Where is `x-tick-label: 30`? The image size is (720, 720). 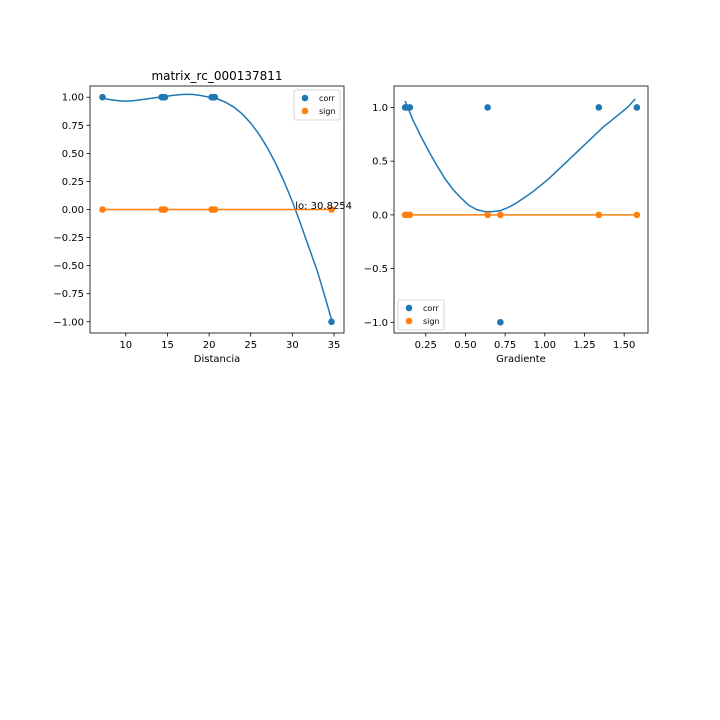 x-tick-label: 30 is located at coordinates (292, 345).